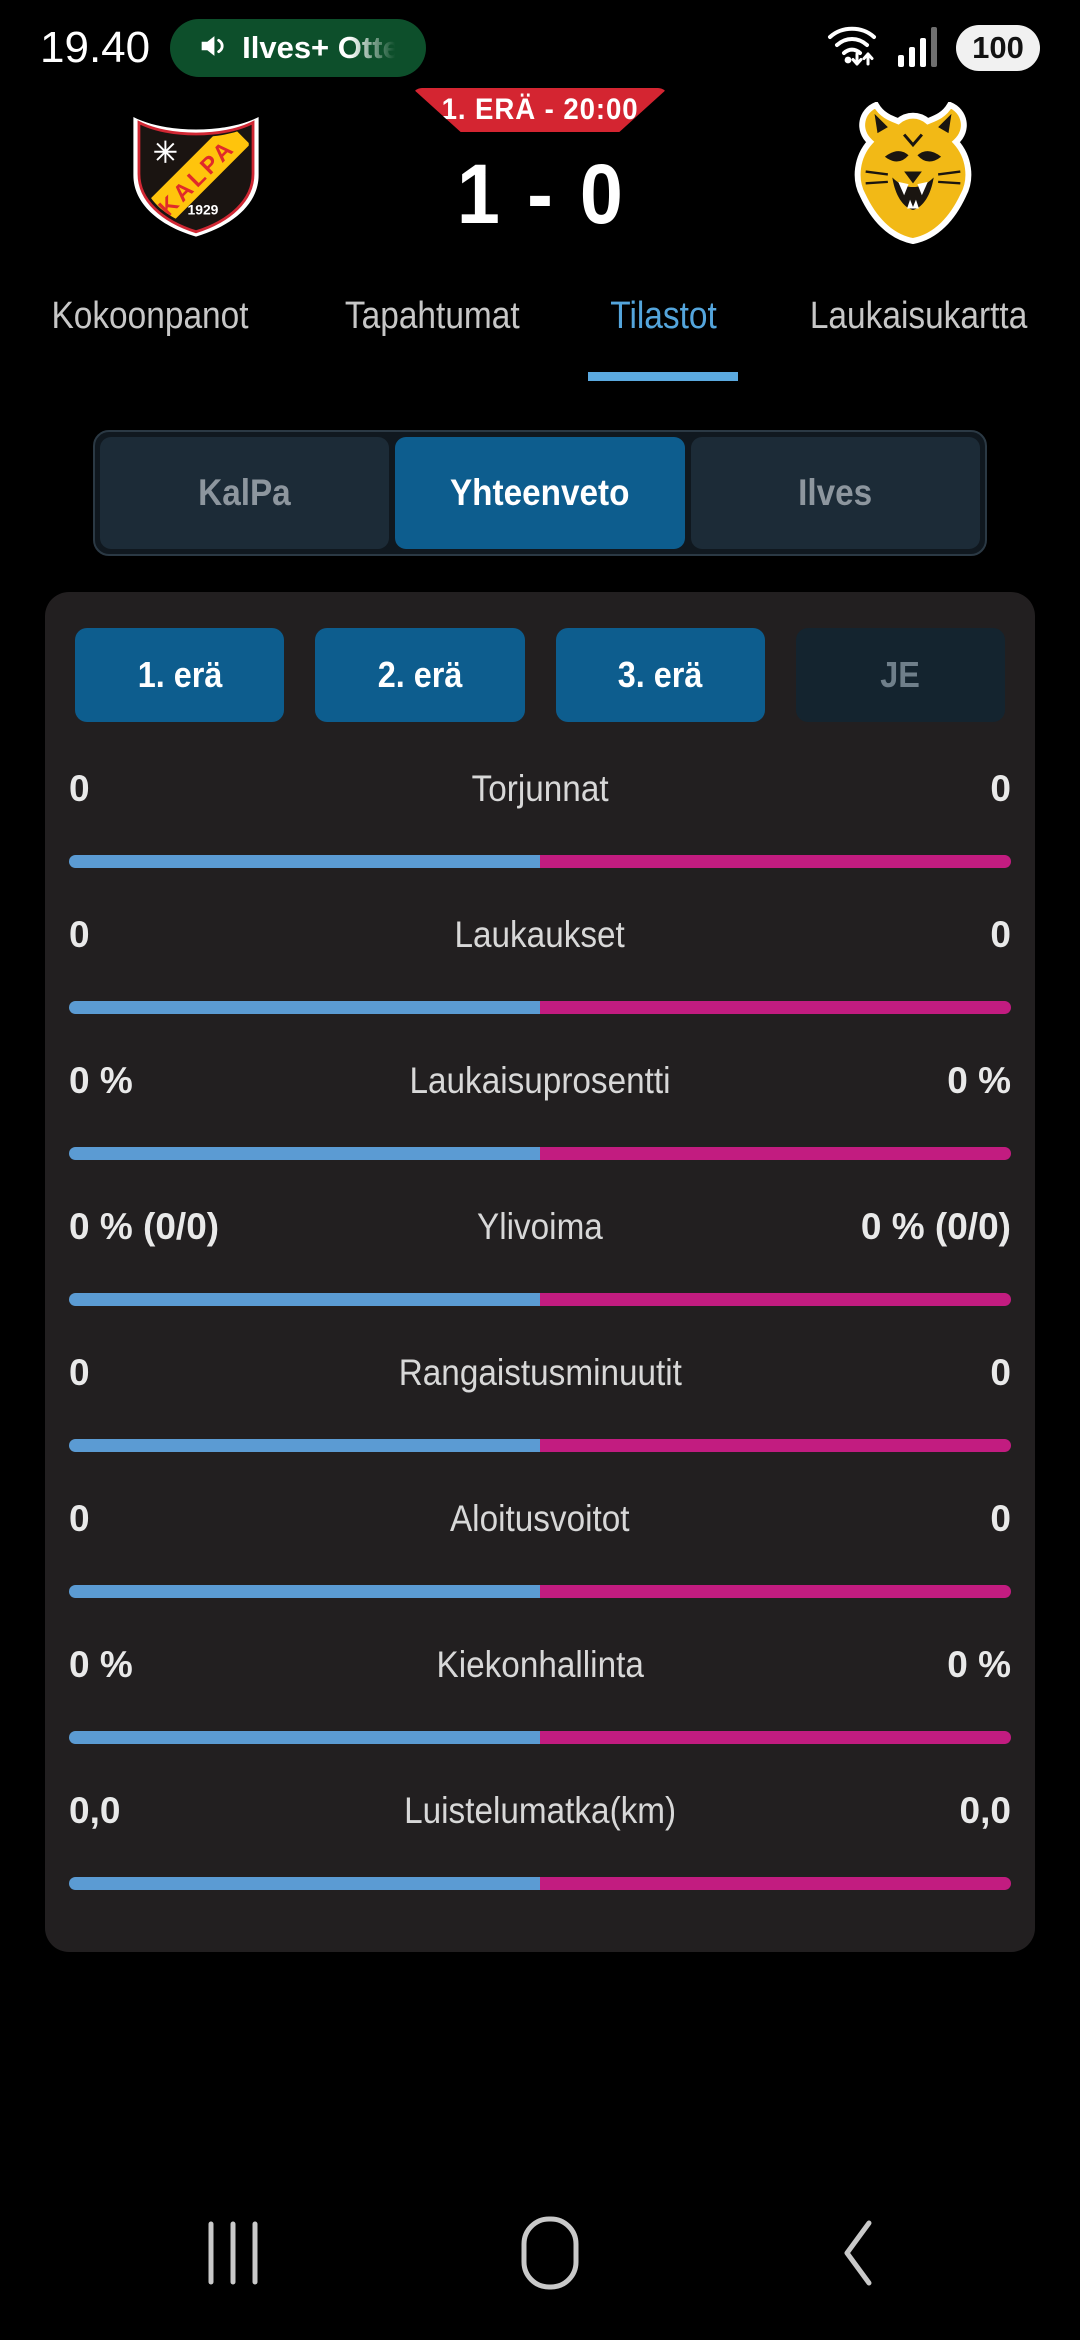  Describe the element at coordinates (540, 1810) in the screenshot. I see `stat-label: Luistelumatka(km)` at that location.